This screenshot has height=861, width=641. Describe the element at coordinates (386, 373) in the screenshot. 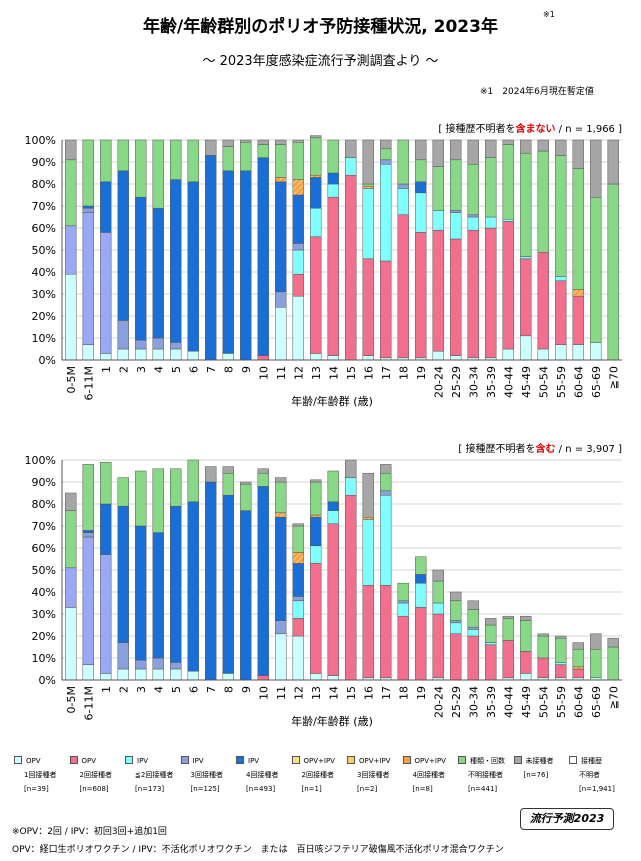

I see `x-tick-label: 17` at that location.